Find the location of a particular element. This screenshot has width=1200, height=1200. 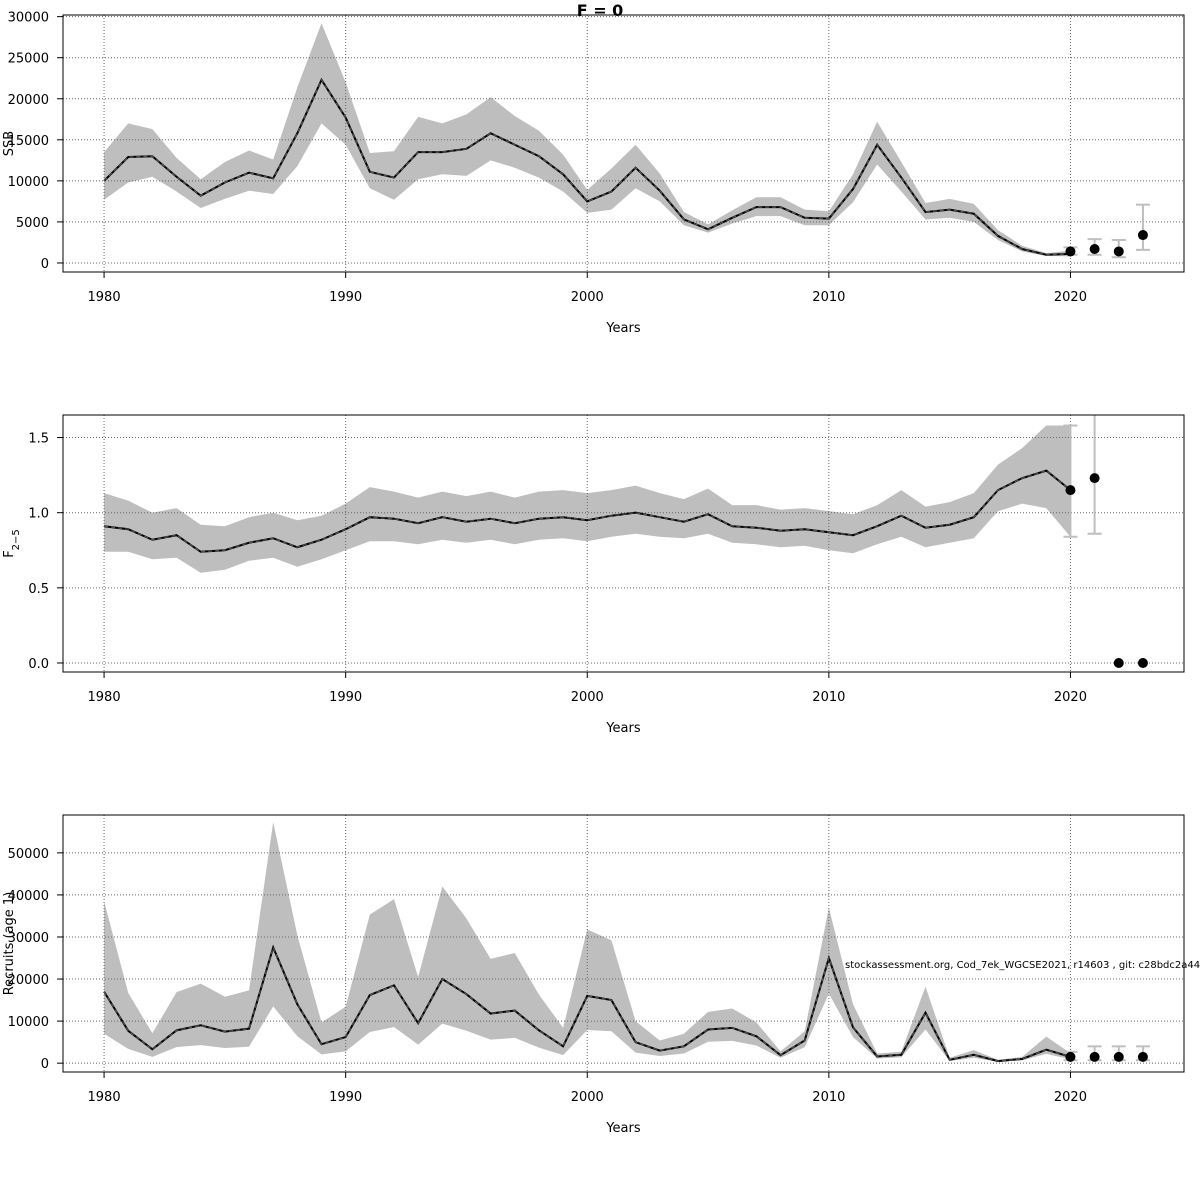

y-axis-title-subscript: 2−5 is located at coordinates (16, 539).